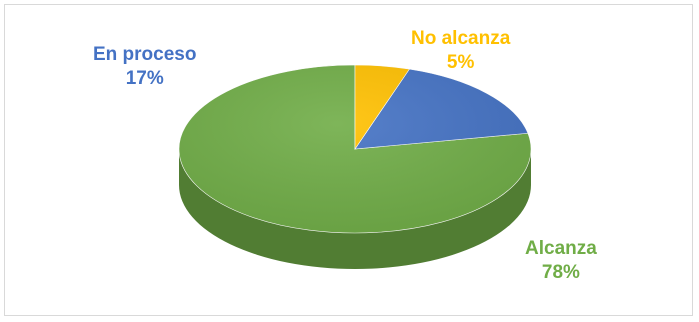  Describe the element at coordinates (144, 78) in the screenshot. I see `slice-value-en-proceso: 17%` at that location.